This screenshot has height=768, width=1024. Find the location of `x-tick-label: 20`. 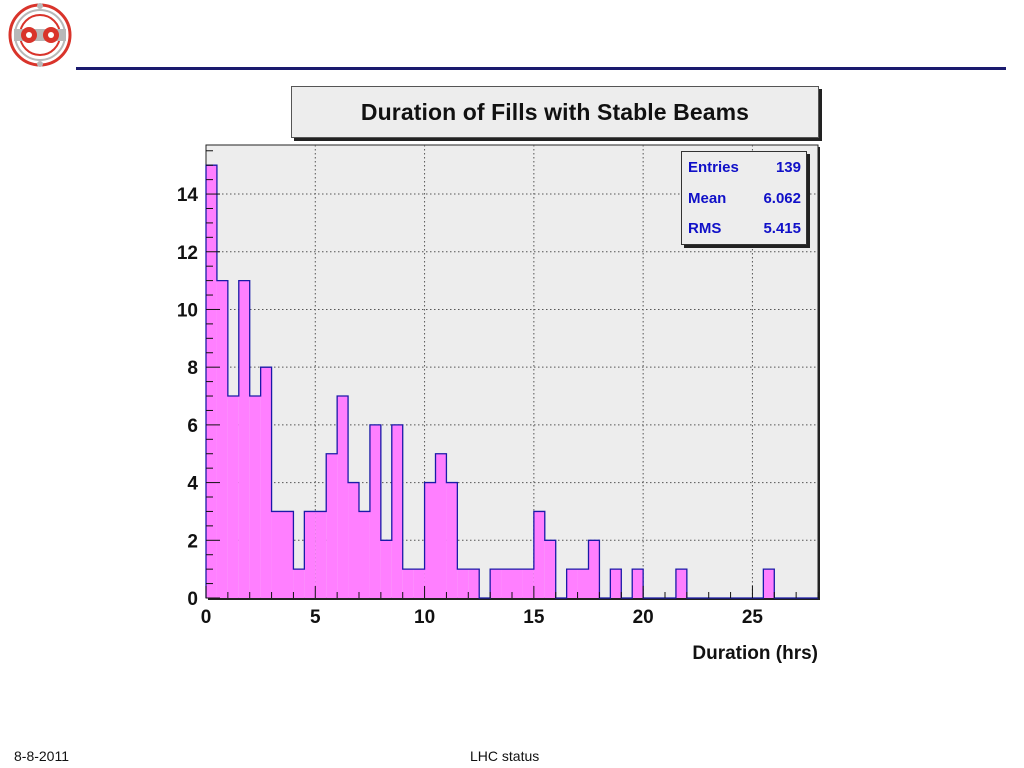

x-tick-label: 20 is located at coordinates (643, 617).